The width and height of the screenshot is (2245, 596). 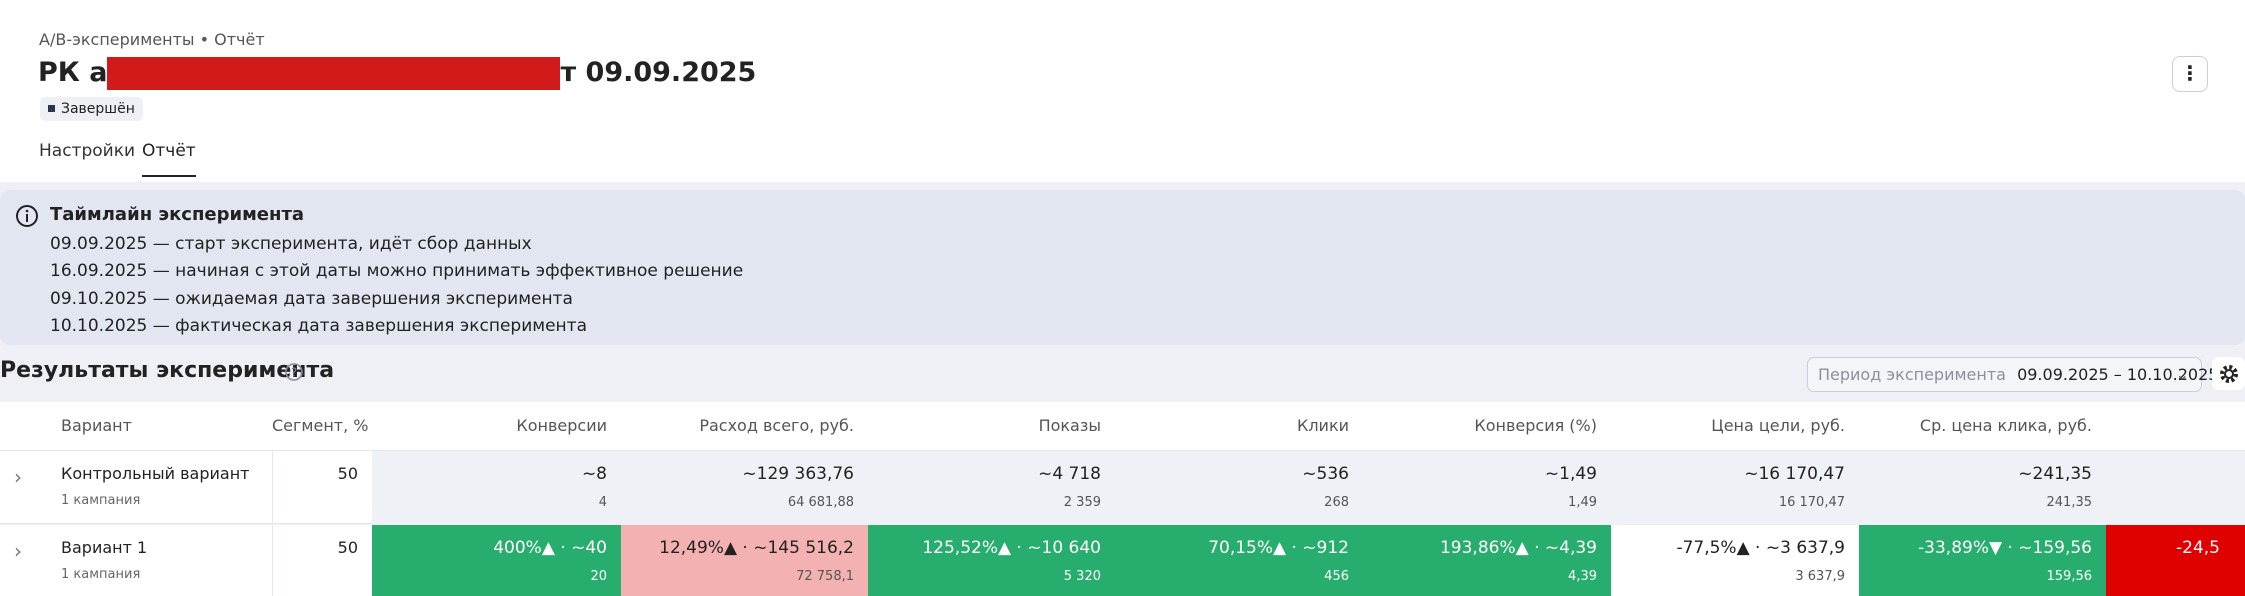 What do you see at coordinates (2198, 548) in the screenshot?
I see `metric-value: -24,5` at bounding box center [2198, 548].